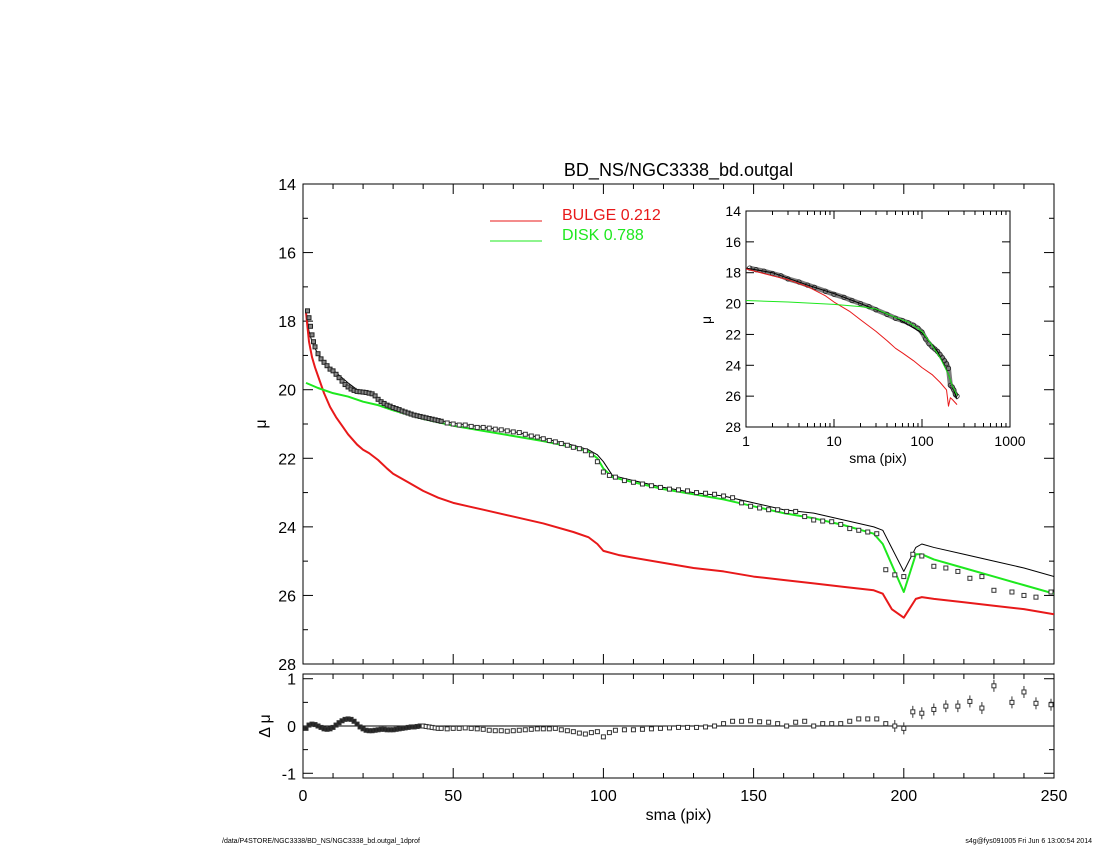 The image size is (1100, 850). I want to click on y-tick-label: 28, so click(287, 665).